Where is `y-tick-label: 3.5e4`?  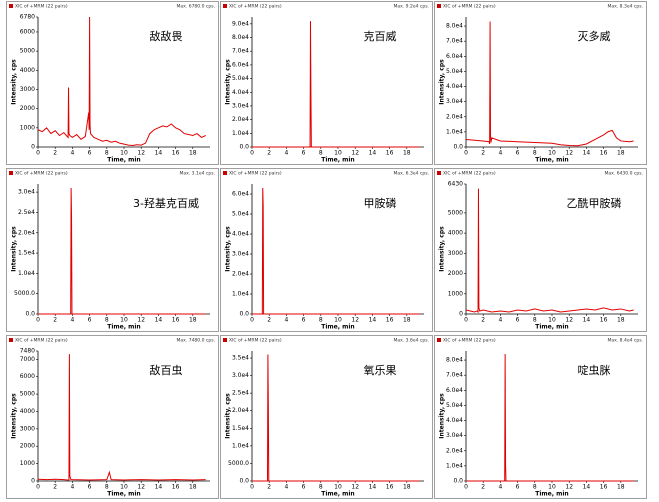 y-tick-label: 3.5e4 is located at coordinates (240, 358).